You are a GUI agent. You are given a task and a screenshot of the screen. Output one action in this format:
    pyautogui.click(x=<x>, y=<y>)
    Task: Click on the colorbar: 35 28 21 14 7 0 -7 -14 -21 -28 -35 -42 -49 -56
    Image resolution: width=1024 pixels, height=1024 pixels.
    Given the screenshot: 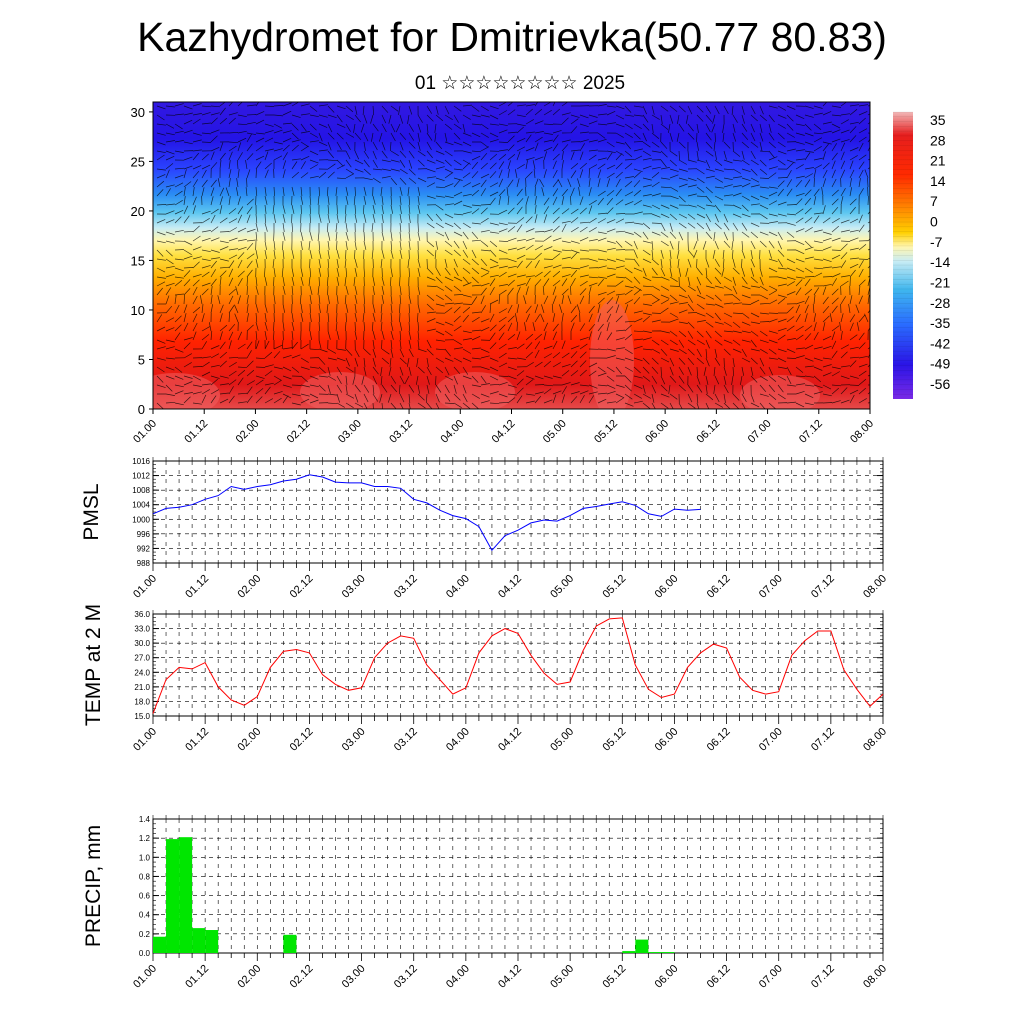 What is the action you would take?
    pyautogui.click(x=921, y=255)
    